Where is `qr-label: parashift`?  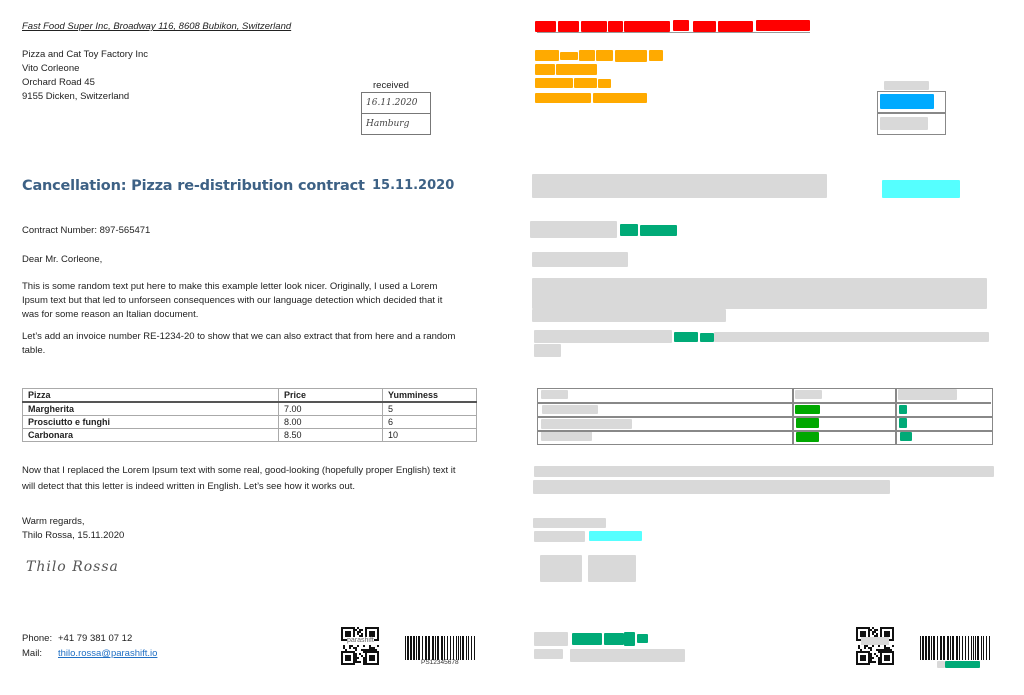
qr-label: parashift is located at coordinates (360, 641).